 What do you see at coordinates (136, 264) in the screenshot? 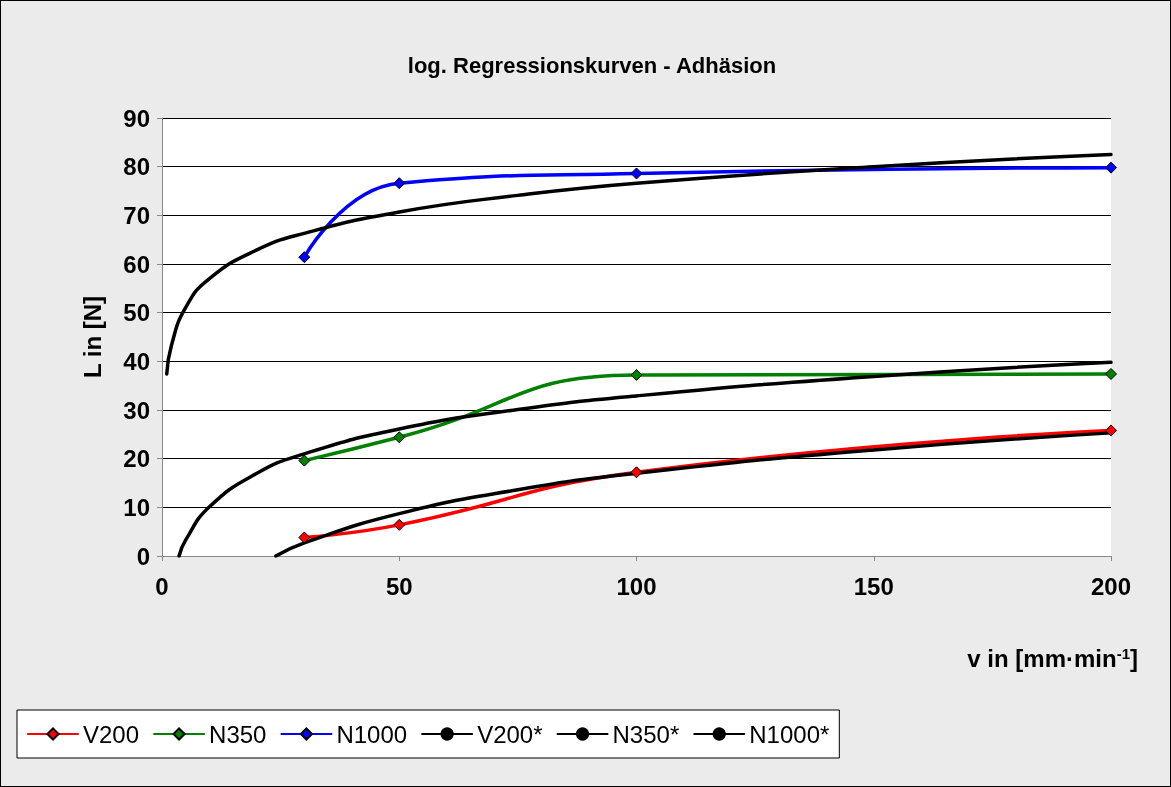
I see `y-tick-label: 60` at bounding box center [136, 264].